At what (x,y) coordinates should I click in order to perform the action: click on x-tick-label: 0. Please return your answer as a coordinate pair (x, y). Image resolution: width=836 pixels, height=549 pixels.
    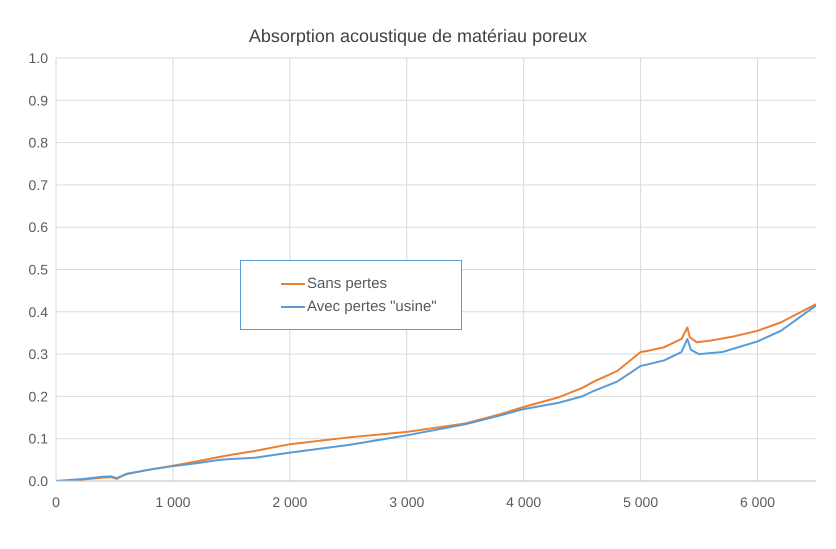
    Looking at the image, I should click on (56, 502).